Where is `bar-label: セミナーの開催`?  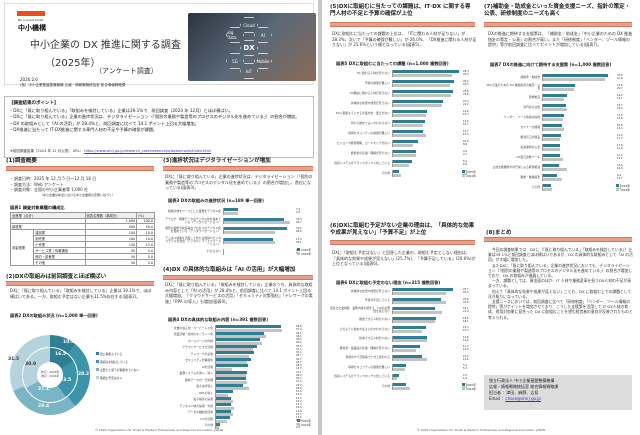 bar-label: セミナーの開催 is located at coordinates (530, 126).